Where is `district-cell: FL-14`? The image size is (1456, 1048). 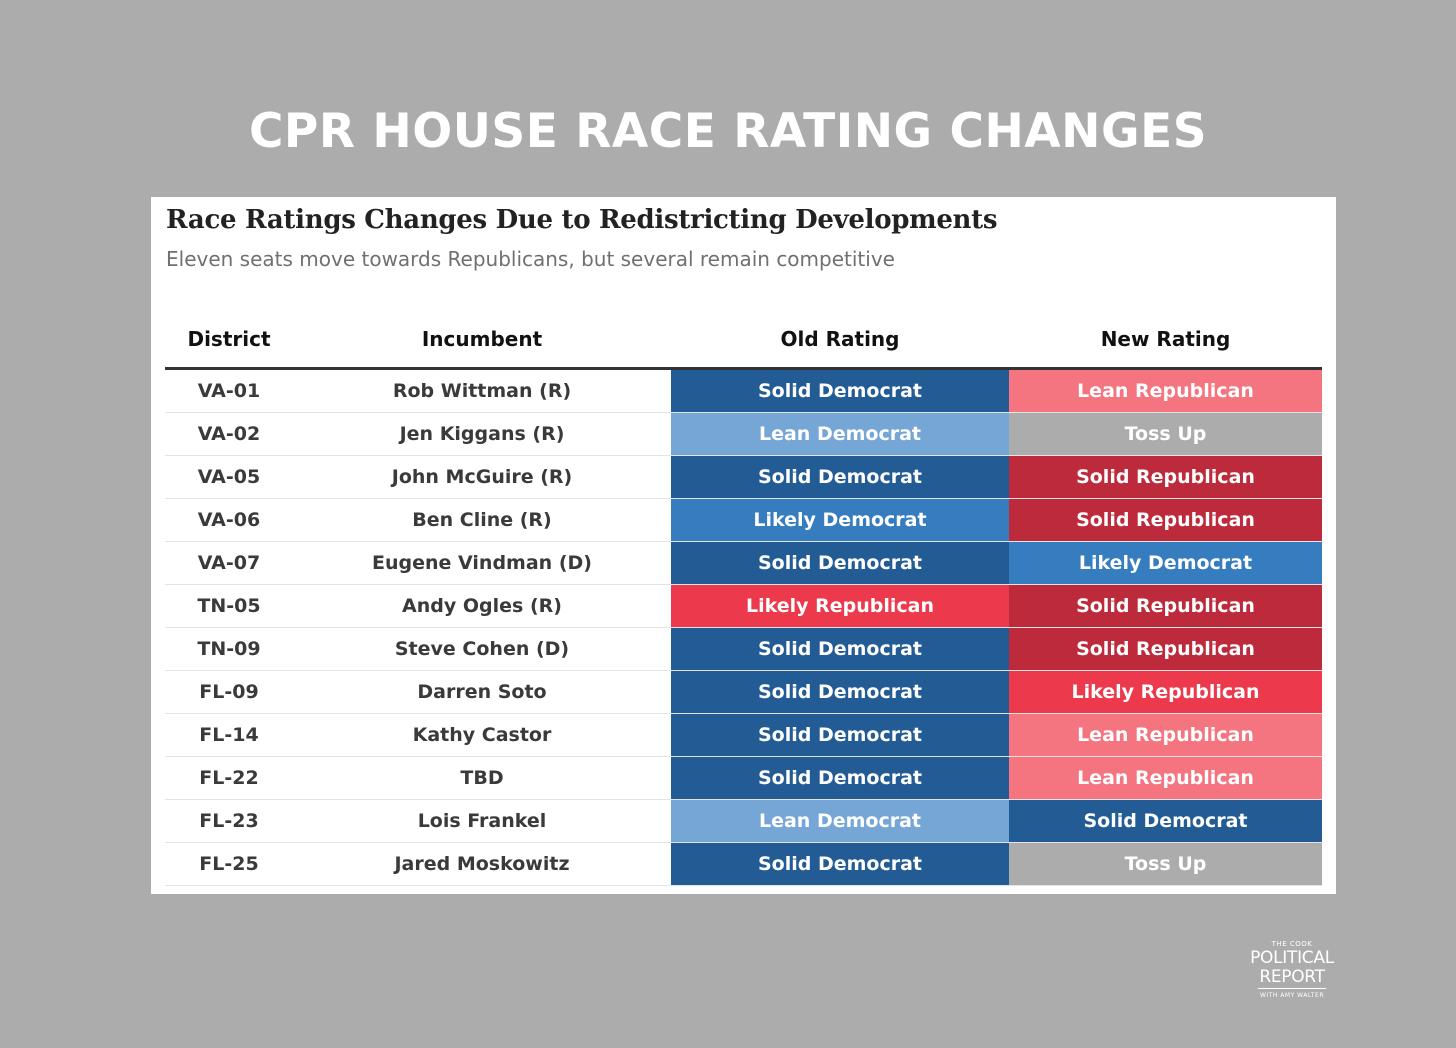
district-cell: FL-14 is located at coordinates (229, 735).